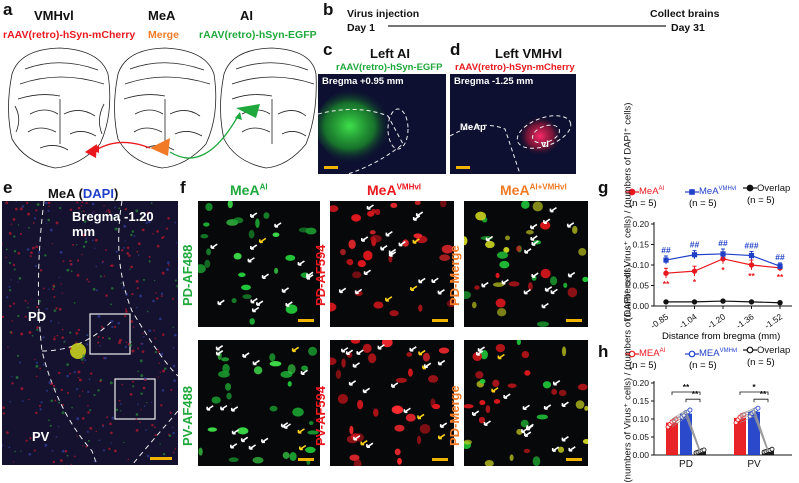 The height and width of the screenshot is (483, 799). What do you see at coordinates (754, 464) in the screenshot?
I see `category-label: PV` at bounding box center [754, 464].